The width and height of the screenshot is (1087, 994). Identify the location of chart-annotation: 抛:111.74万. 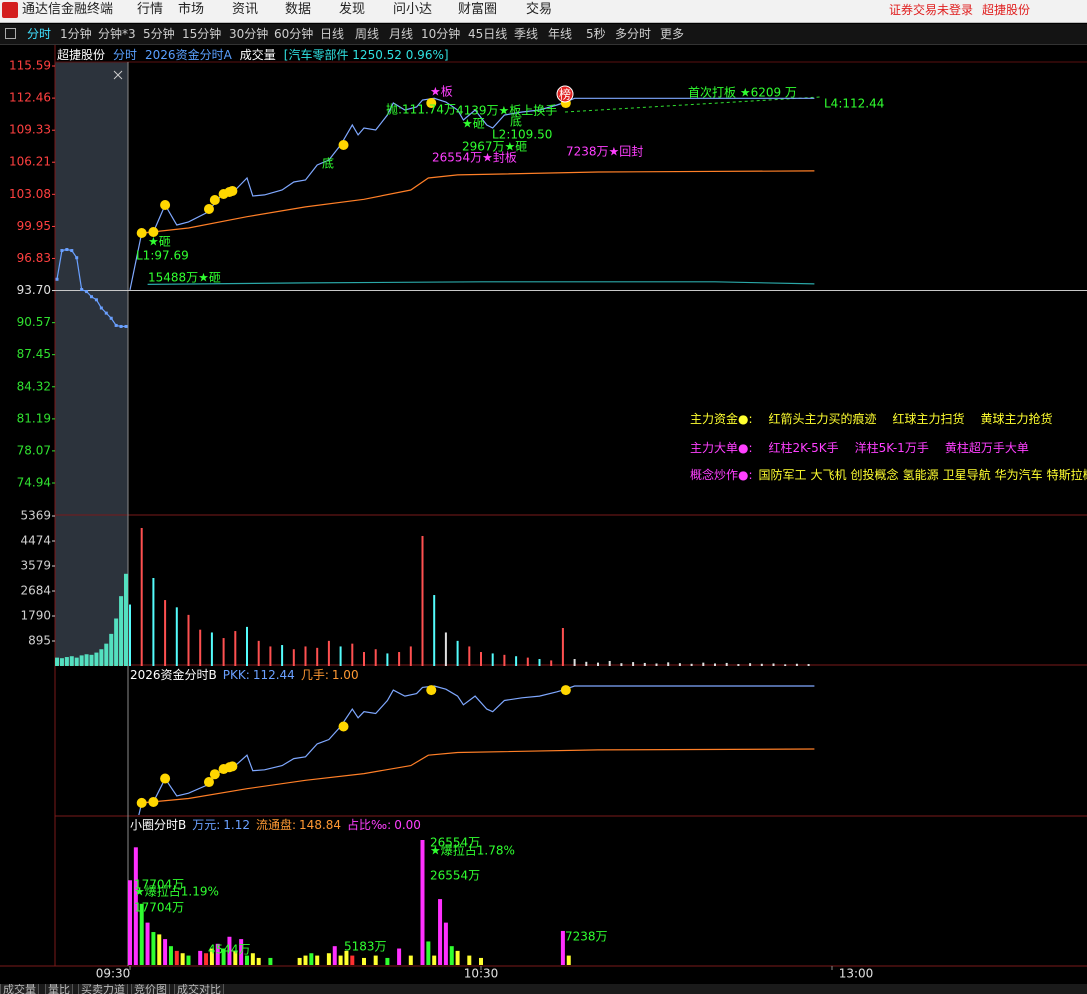
(421, 109).